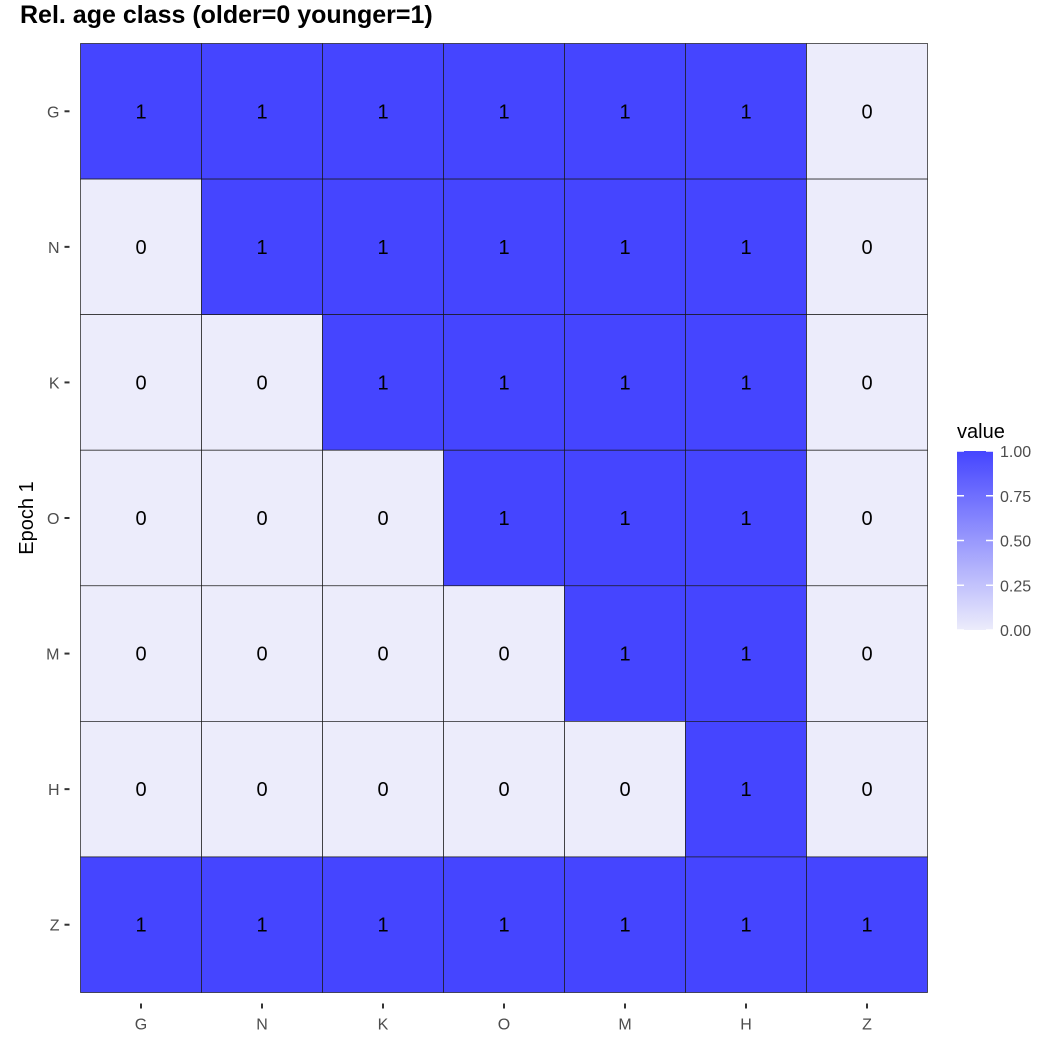  What do you see at coordinates (1015, 631) in the screenshot?
I see `legend-tick-label: 0.00` at bounding box center [1015, 631].